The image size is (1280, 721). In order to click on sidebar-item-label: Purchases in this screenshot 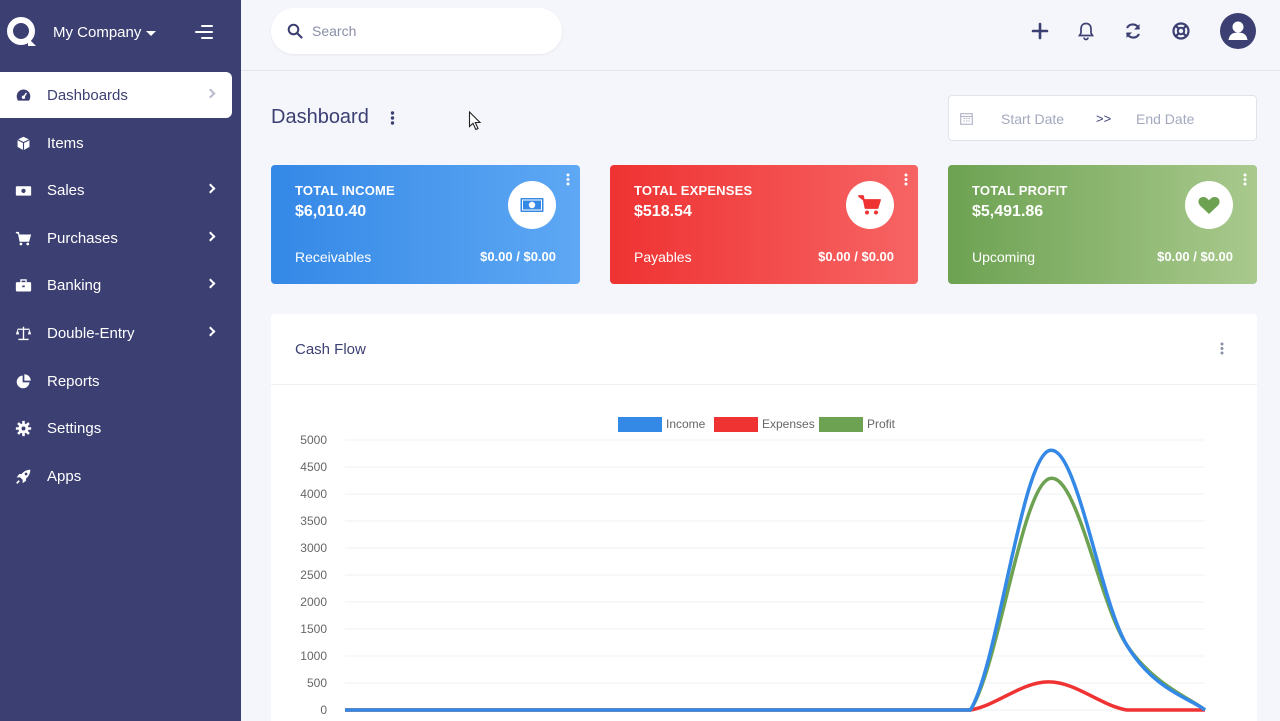, I will do `click(82, 238)`.